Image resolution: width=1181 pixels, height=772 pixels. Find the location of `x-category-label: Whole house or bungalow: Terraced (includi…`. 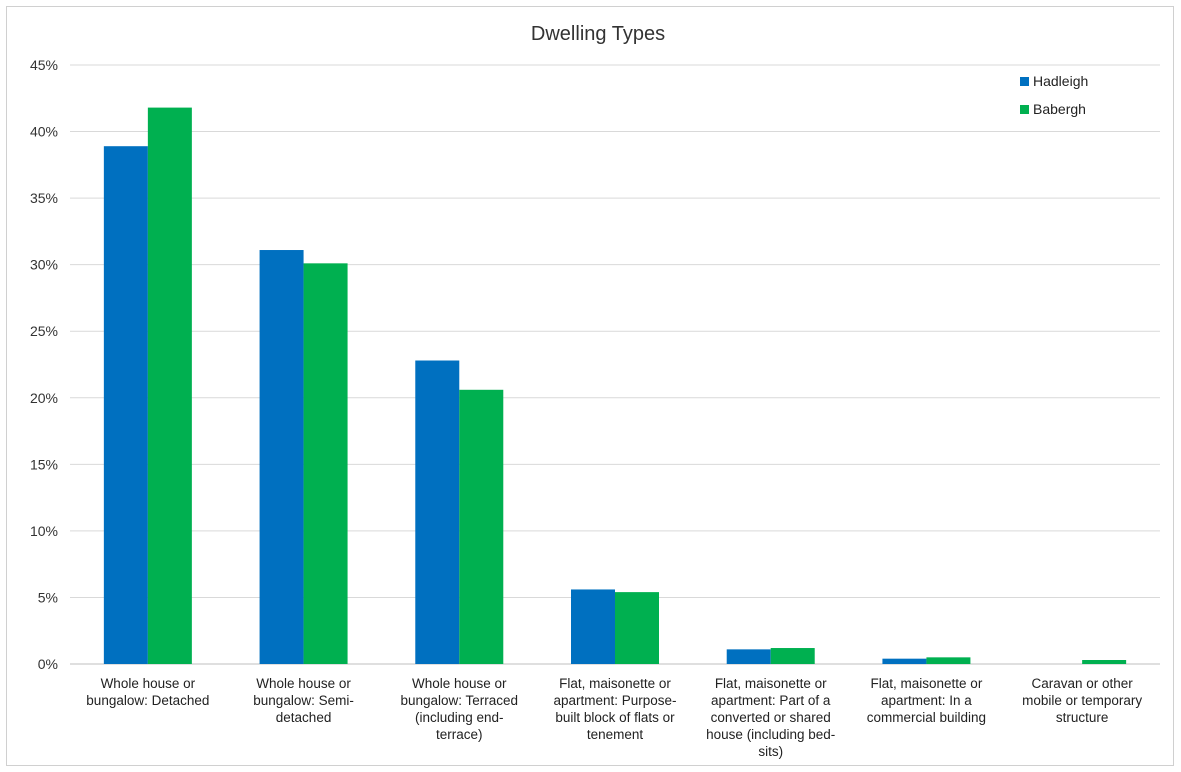

x-category-label: Whole house or bungalow: Terraced (includi… is located at coordinates (459, 709).